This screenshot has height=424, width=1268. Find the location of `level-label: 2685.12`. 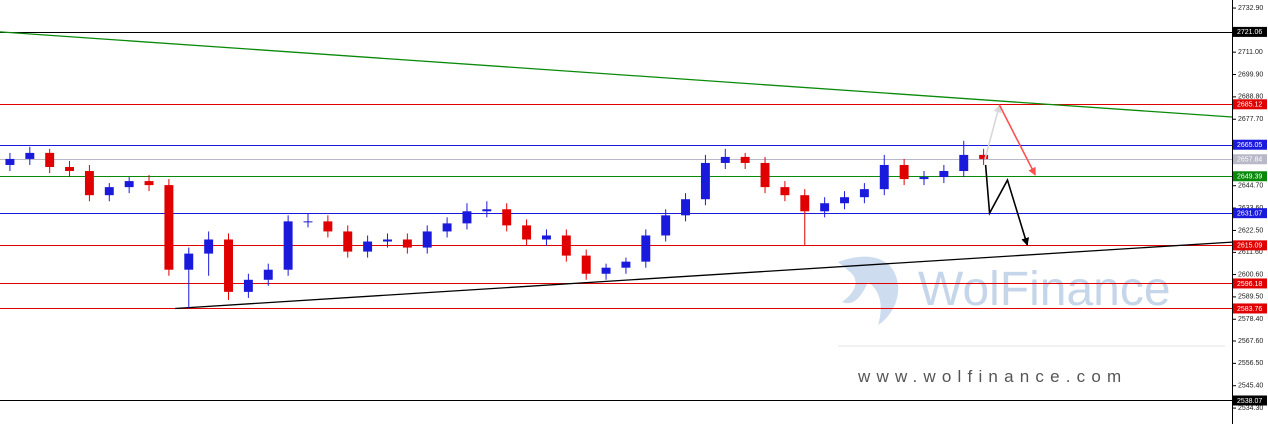

level-label: 2685.12 is located at coordinates (1249, 105).